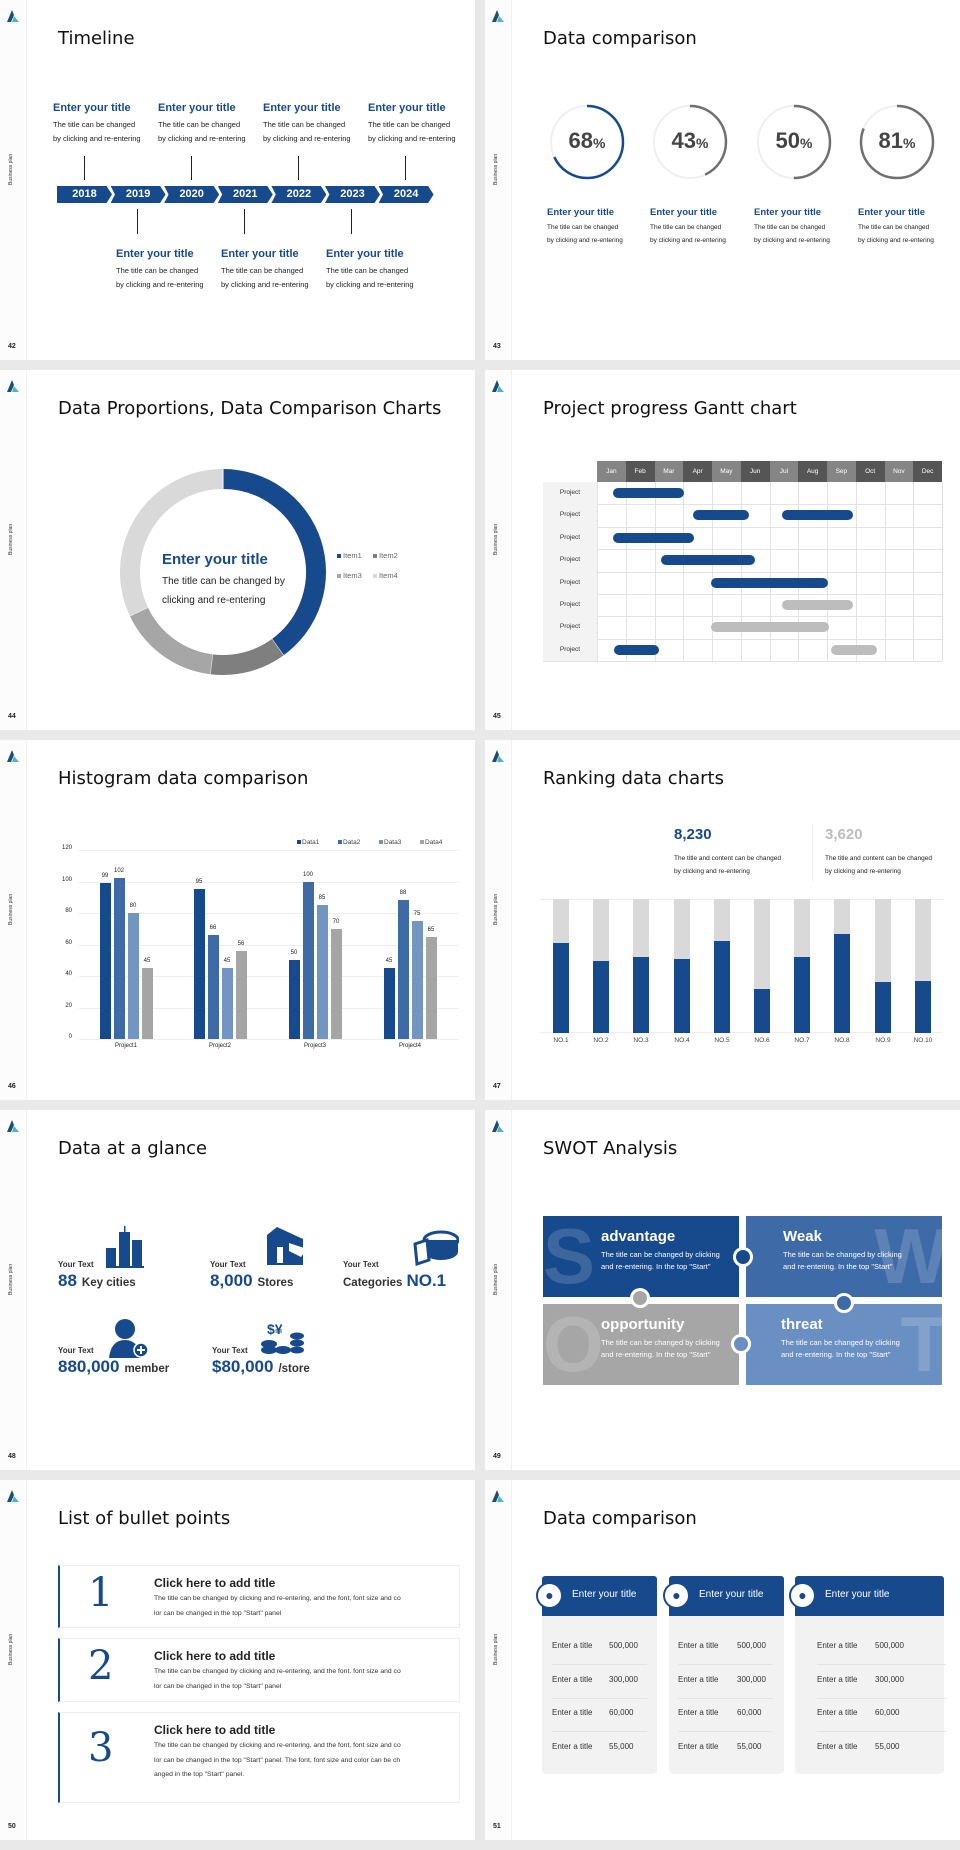 The width and height of the screenshot is (960, 1850). I want to click on bar-project4-data1, so click(389, 1003).